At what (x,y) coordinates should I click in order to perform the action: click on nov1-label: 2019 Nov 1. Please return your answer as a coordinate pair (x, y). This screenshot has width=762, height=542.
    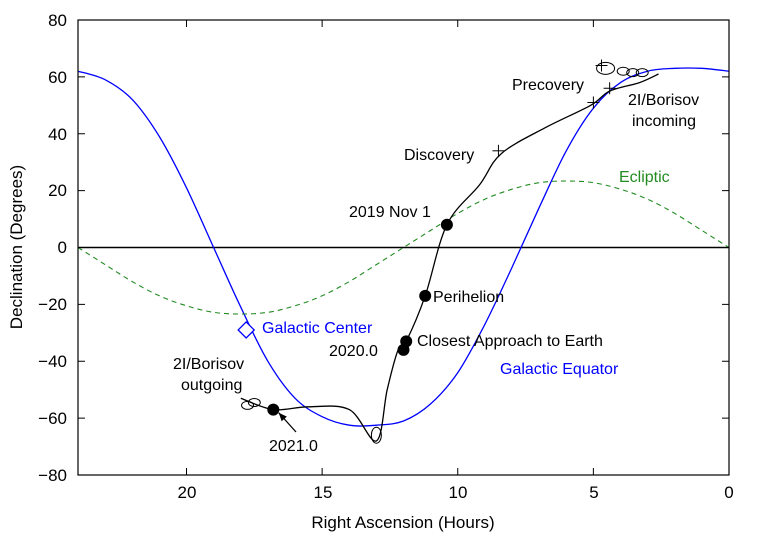
    Looking at the image, I should click on (390, 212).